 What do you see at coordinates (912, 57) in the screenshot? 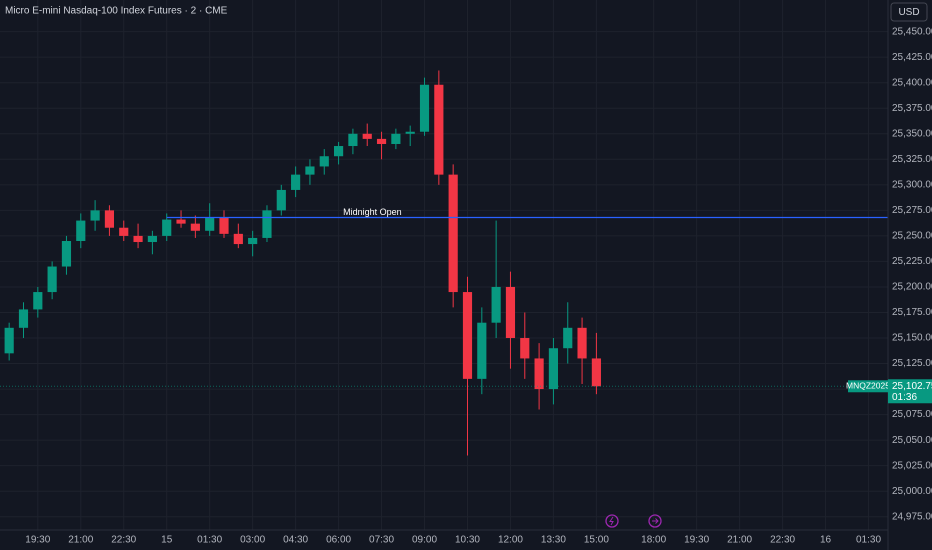
I see `y-tick-label: 25,425.00` at bounding box center [912, 57].